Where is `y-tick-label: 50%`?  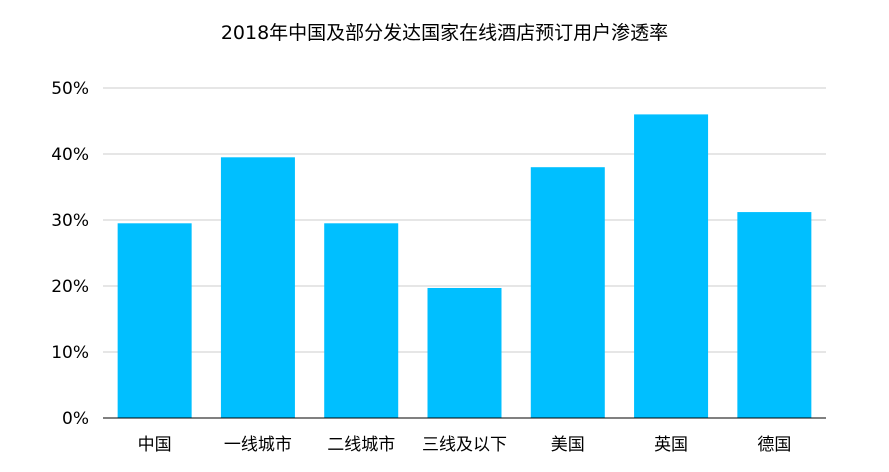 y-tick-label: 50% is located at coordinates (70, 89).